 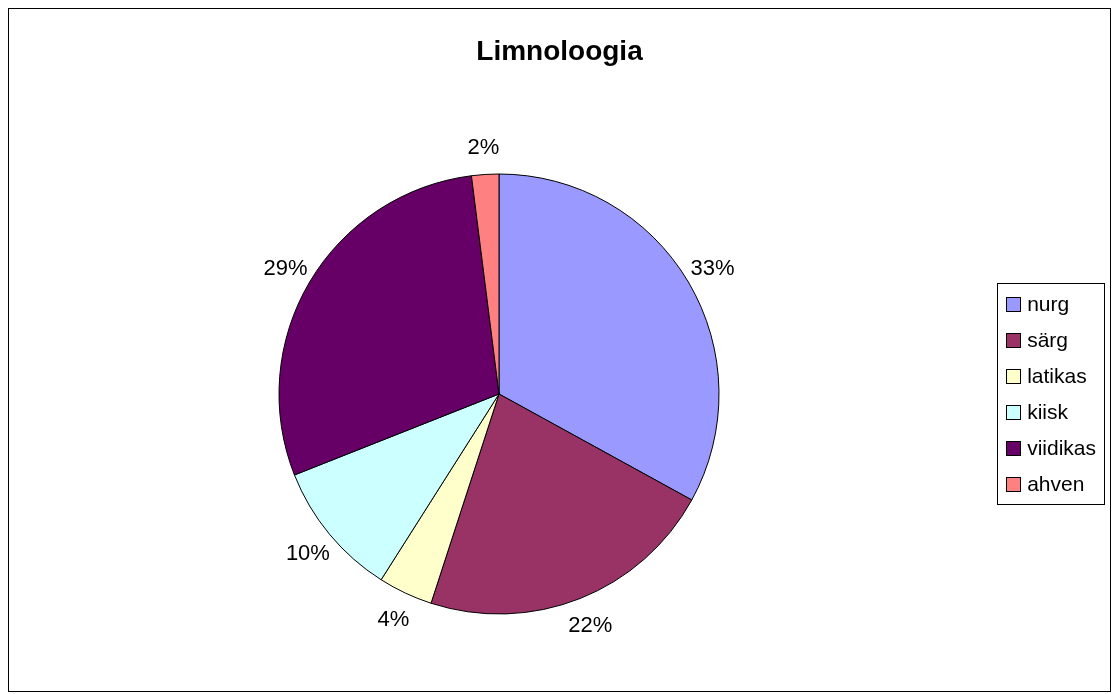 I want to click on data-label: 33%, so click(x=712, y=268).